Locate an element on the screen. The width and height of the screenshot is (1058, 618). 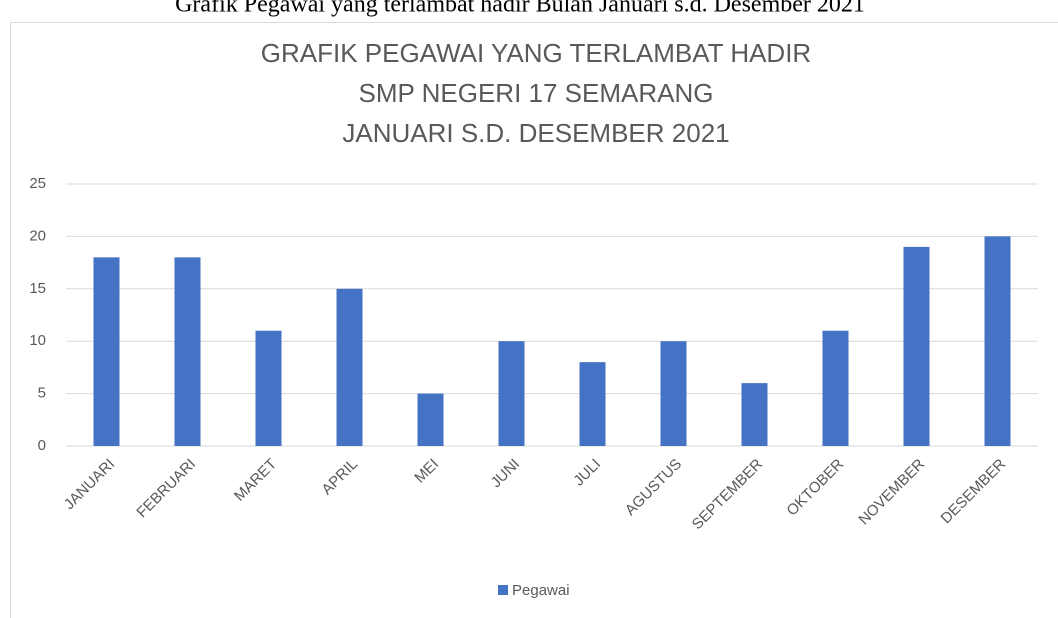
x-tick-label: OKTOBER is located at coordinates (815, 487).